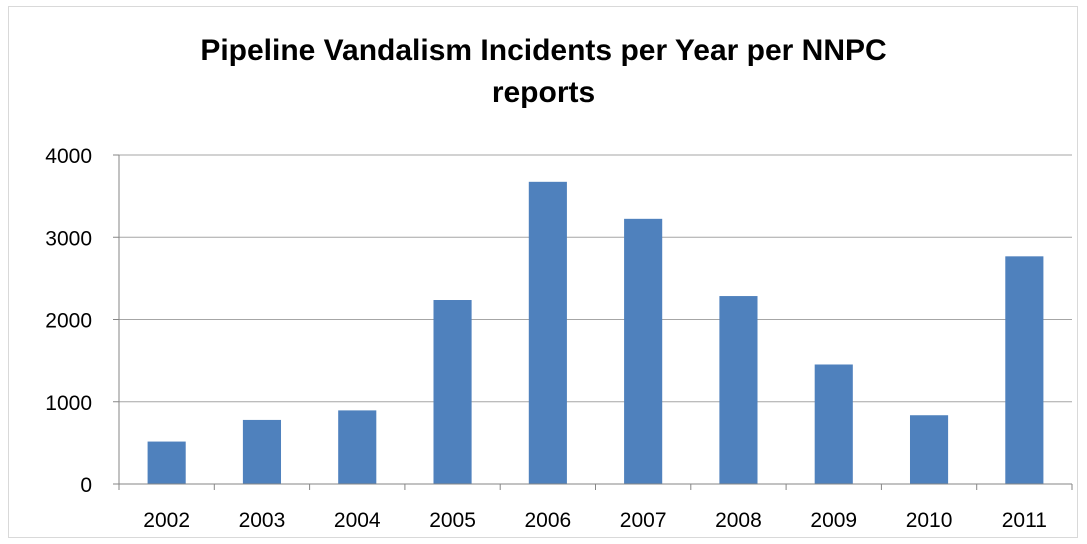 The height and width of the screenshot is (544, 1087). Describe the element at coordinates (68, 321) in the screenshot. I see `y-tick-label-2000: 2000` at that location.